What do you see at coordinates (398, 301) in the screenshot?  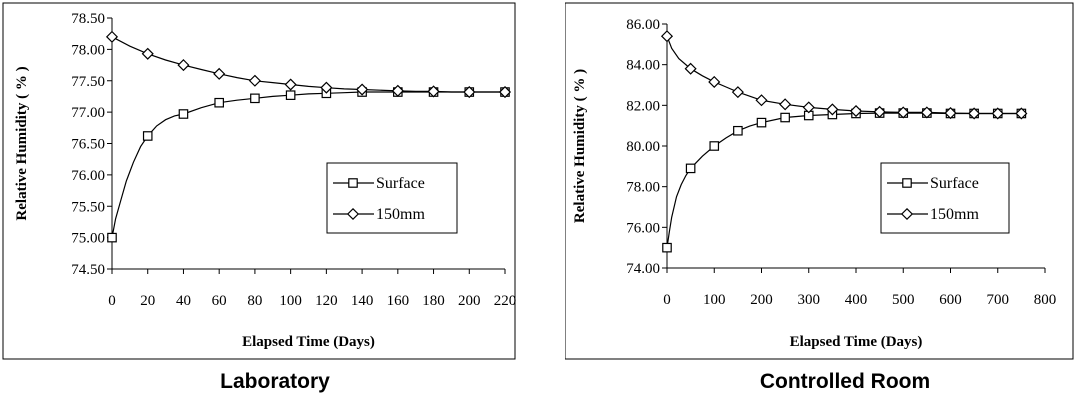 I see `x-tick-label: 160` at bounding box center [398, 301].